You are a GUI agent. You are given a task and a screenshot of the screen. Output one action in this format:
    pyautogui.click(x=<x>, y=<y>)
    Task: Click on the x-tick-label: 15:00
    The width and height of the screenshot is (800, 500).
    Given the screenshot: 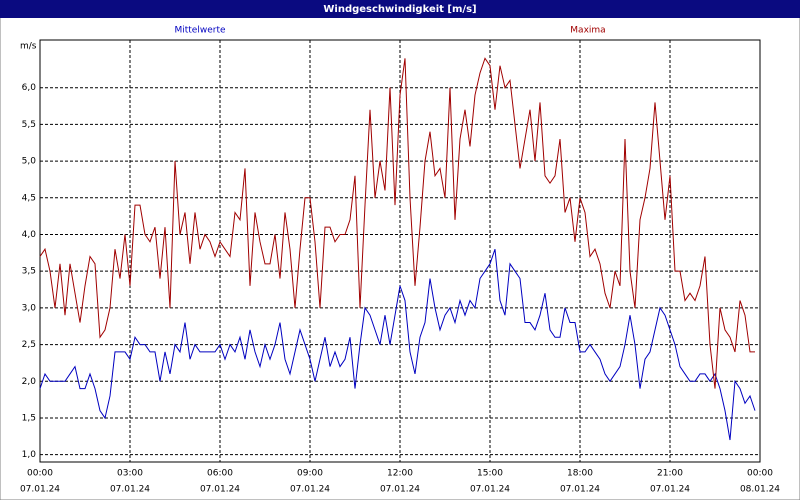 What is the action you would take?
    pyautogui.click(x=490, y=474)
    